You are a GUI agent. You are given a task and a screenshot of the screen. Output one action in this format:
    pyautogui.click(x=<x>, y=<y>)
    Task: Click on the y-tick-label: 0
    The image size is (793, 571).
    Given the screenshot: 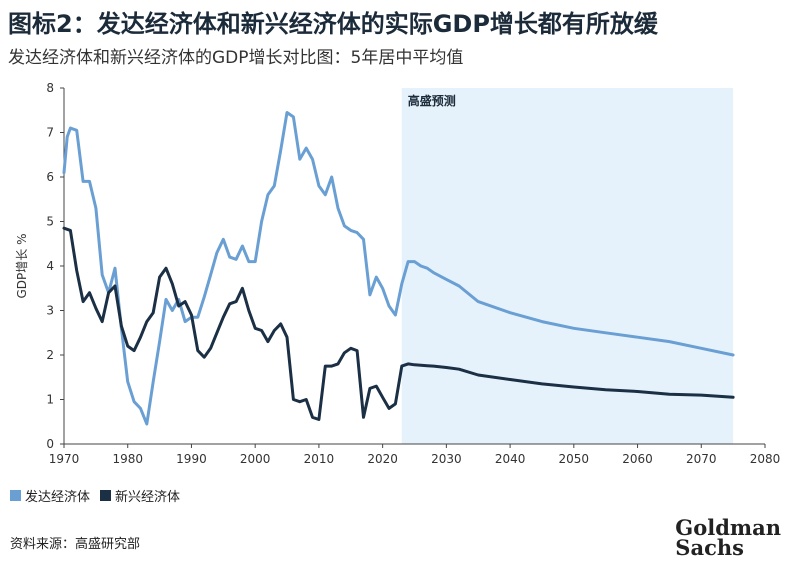 What is the action you would take?
    pyautogui.click(x=50, y=444)
    